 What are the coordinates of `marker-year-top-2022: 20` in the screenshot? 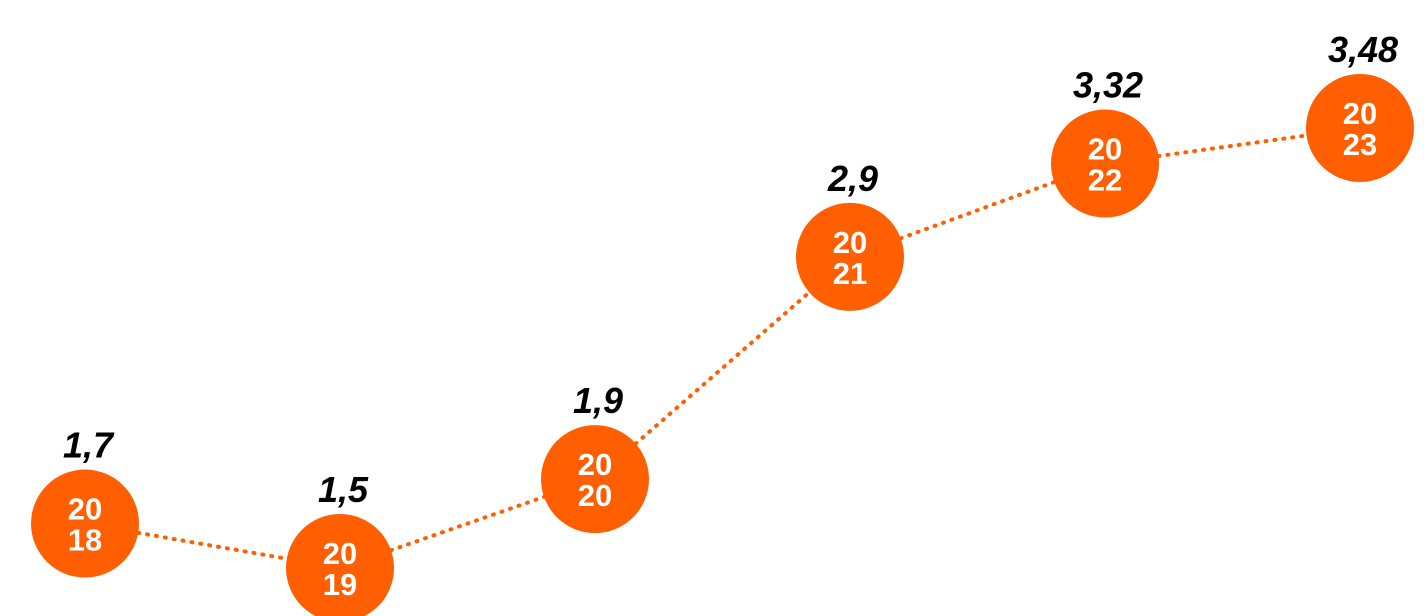 It's located at (1105, 149).